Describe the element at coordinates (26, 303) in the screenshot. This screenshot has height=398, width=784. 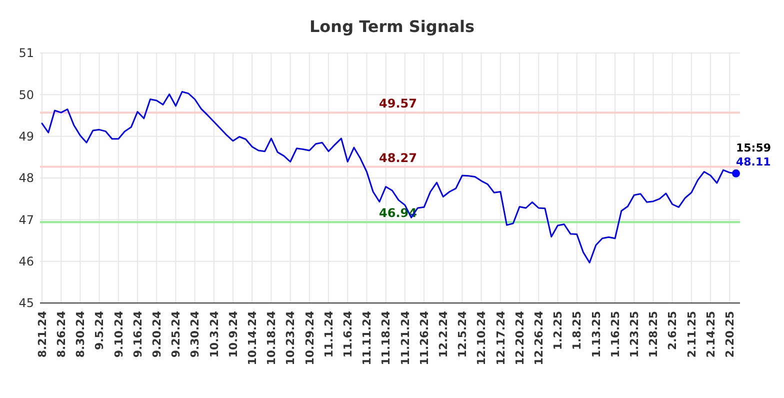
I see `y-tick-label: 45` at that location.